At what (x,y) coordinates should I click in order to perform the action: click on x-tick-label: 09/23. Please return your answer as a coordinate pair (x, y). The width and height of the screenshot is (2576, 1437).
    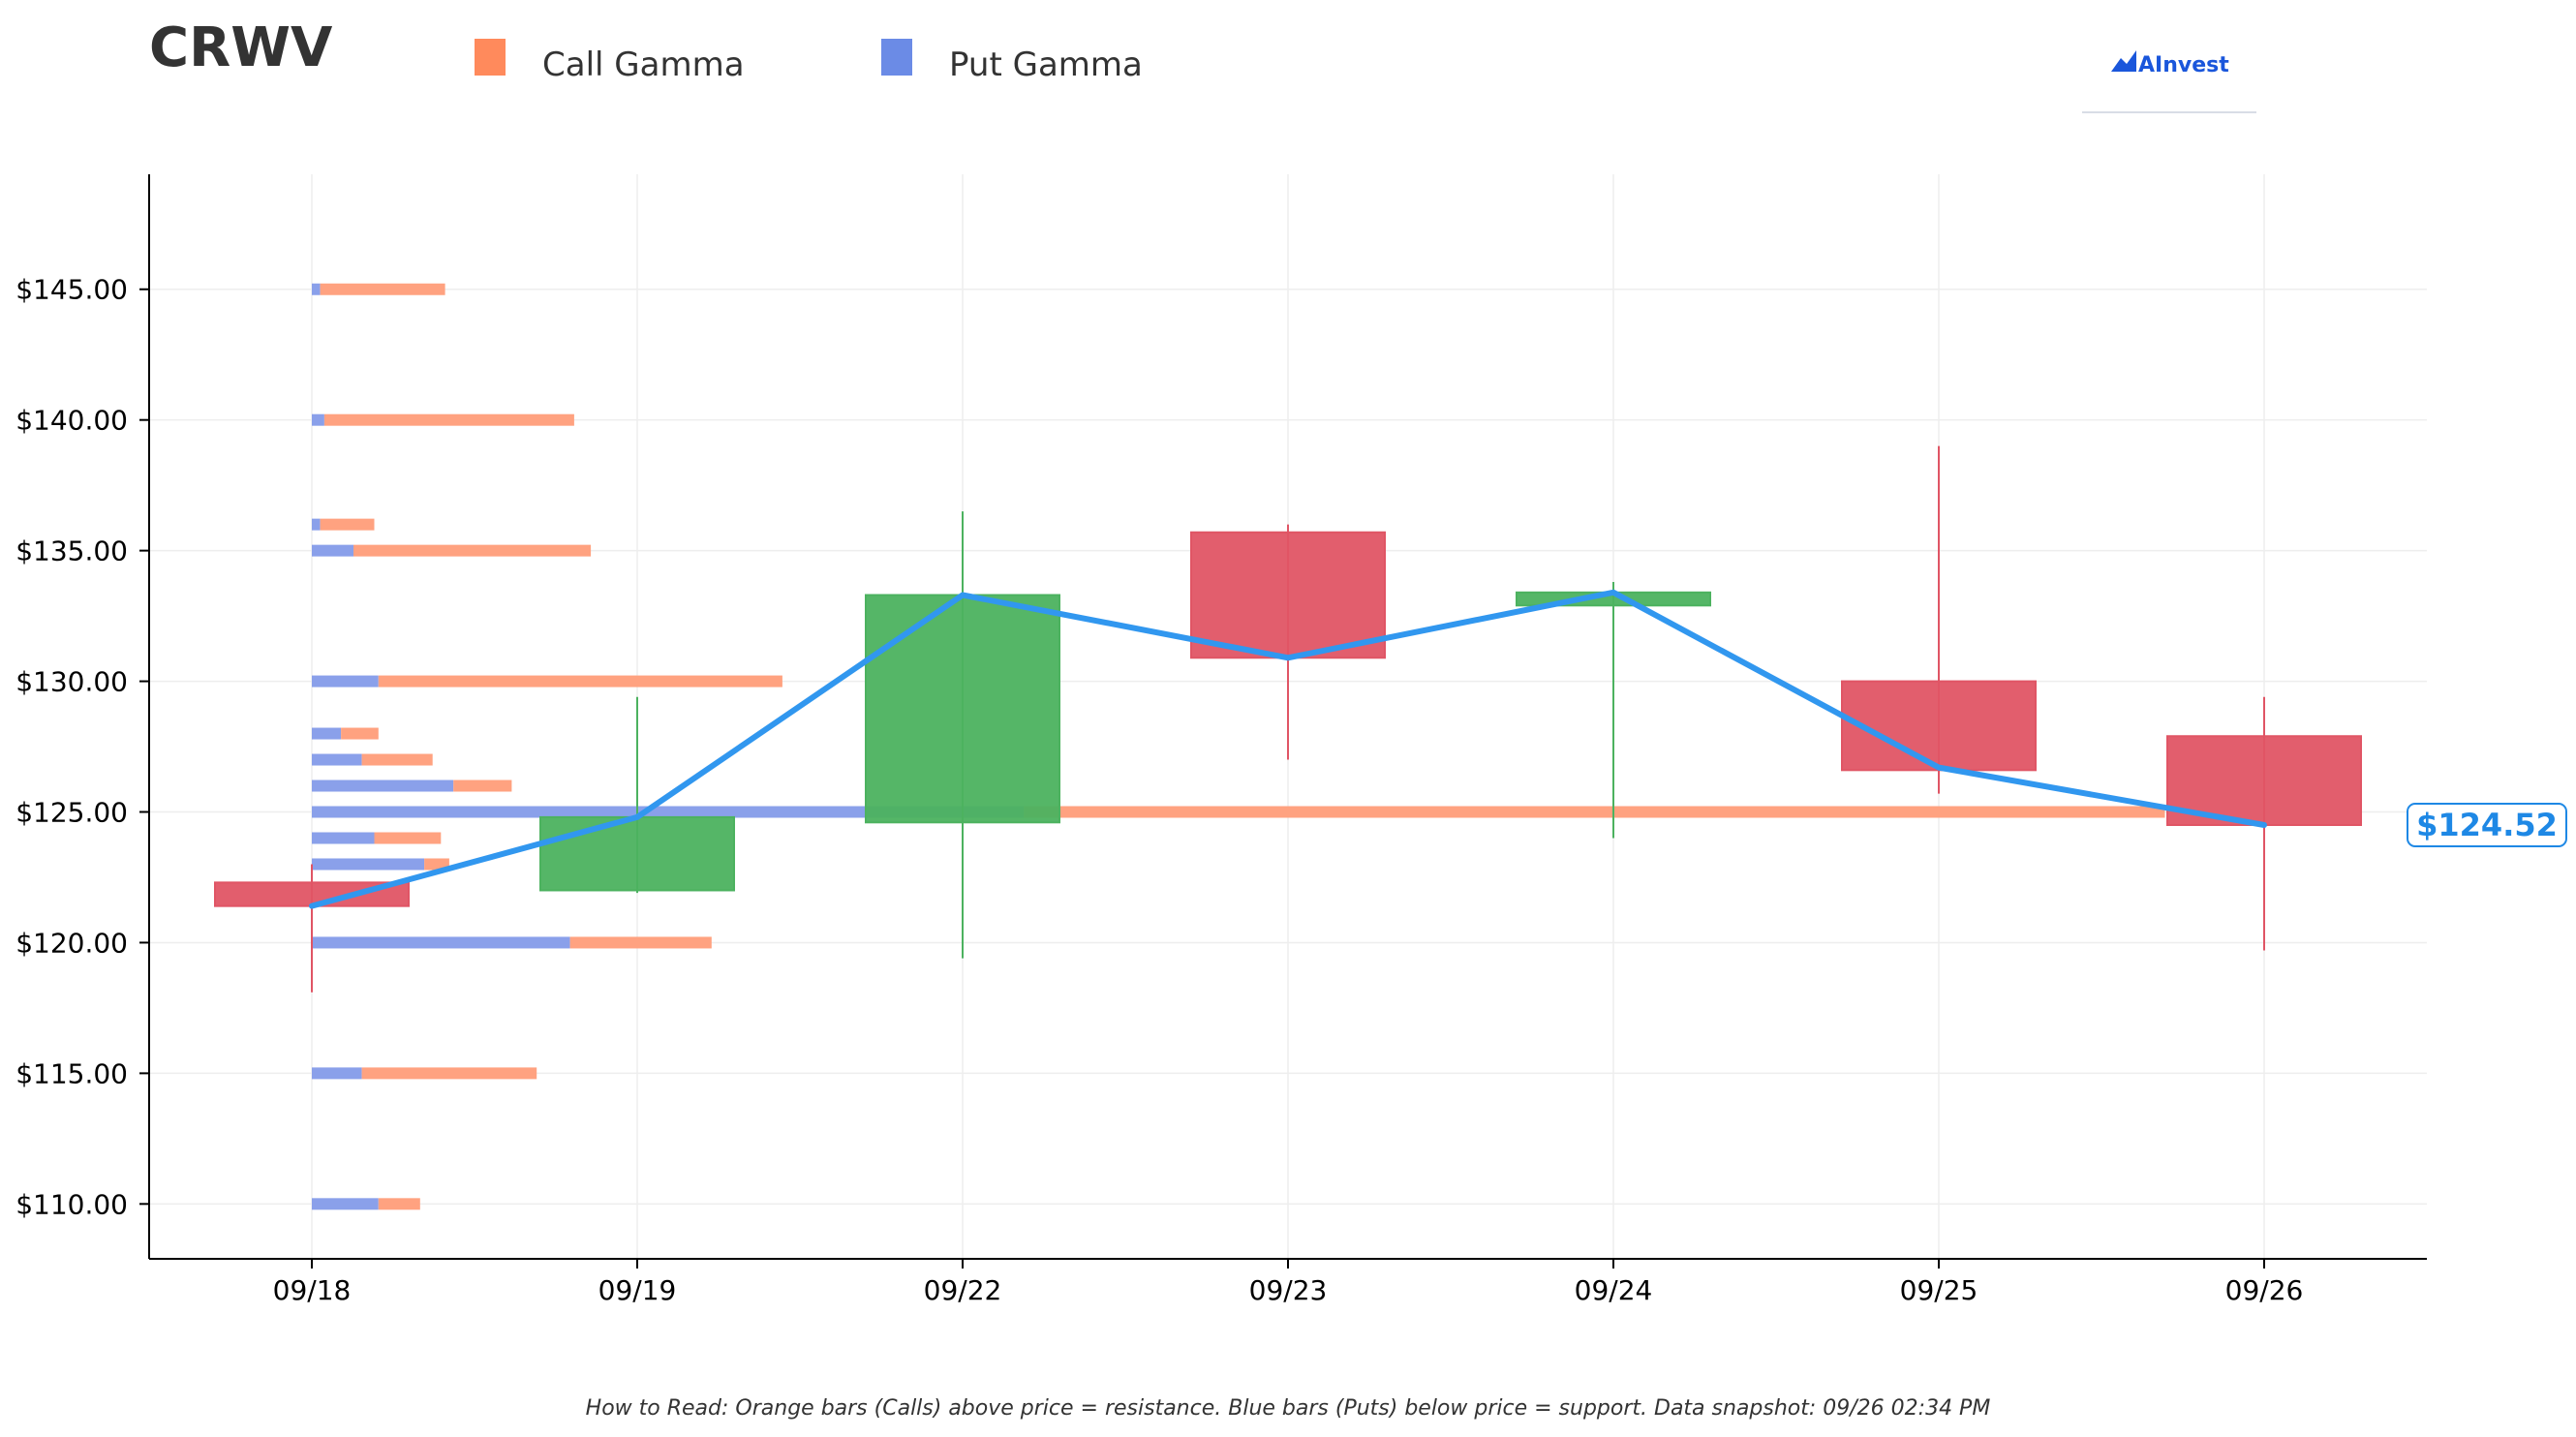
    Looking at the image, I should click on (1288, 1290).